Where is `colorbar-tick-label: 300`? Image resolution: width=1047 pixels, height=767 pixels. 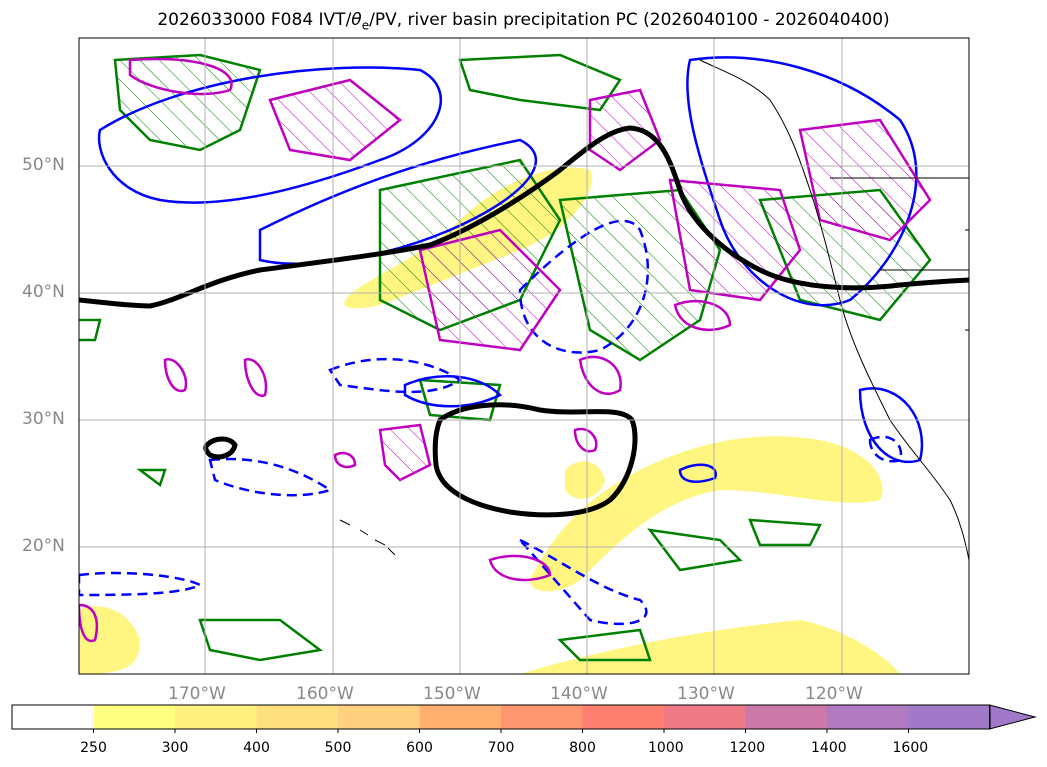 colorbar-tick-label: 300 is located at coordinates (175, 748).